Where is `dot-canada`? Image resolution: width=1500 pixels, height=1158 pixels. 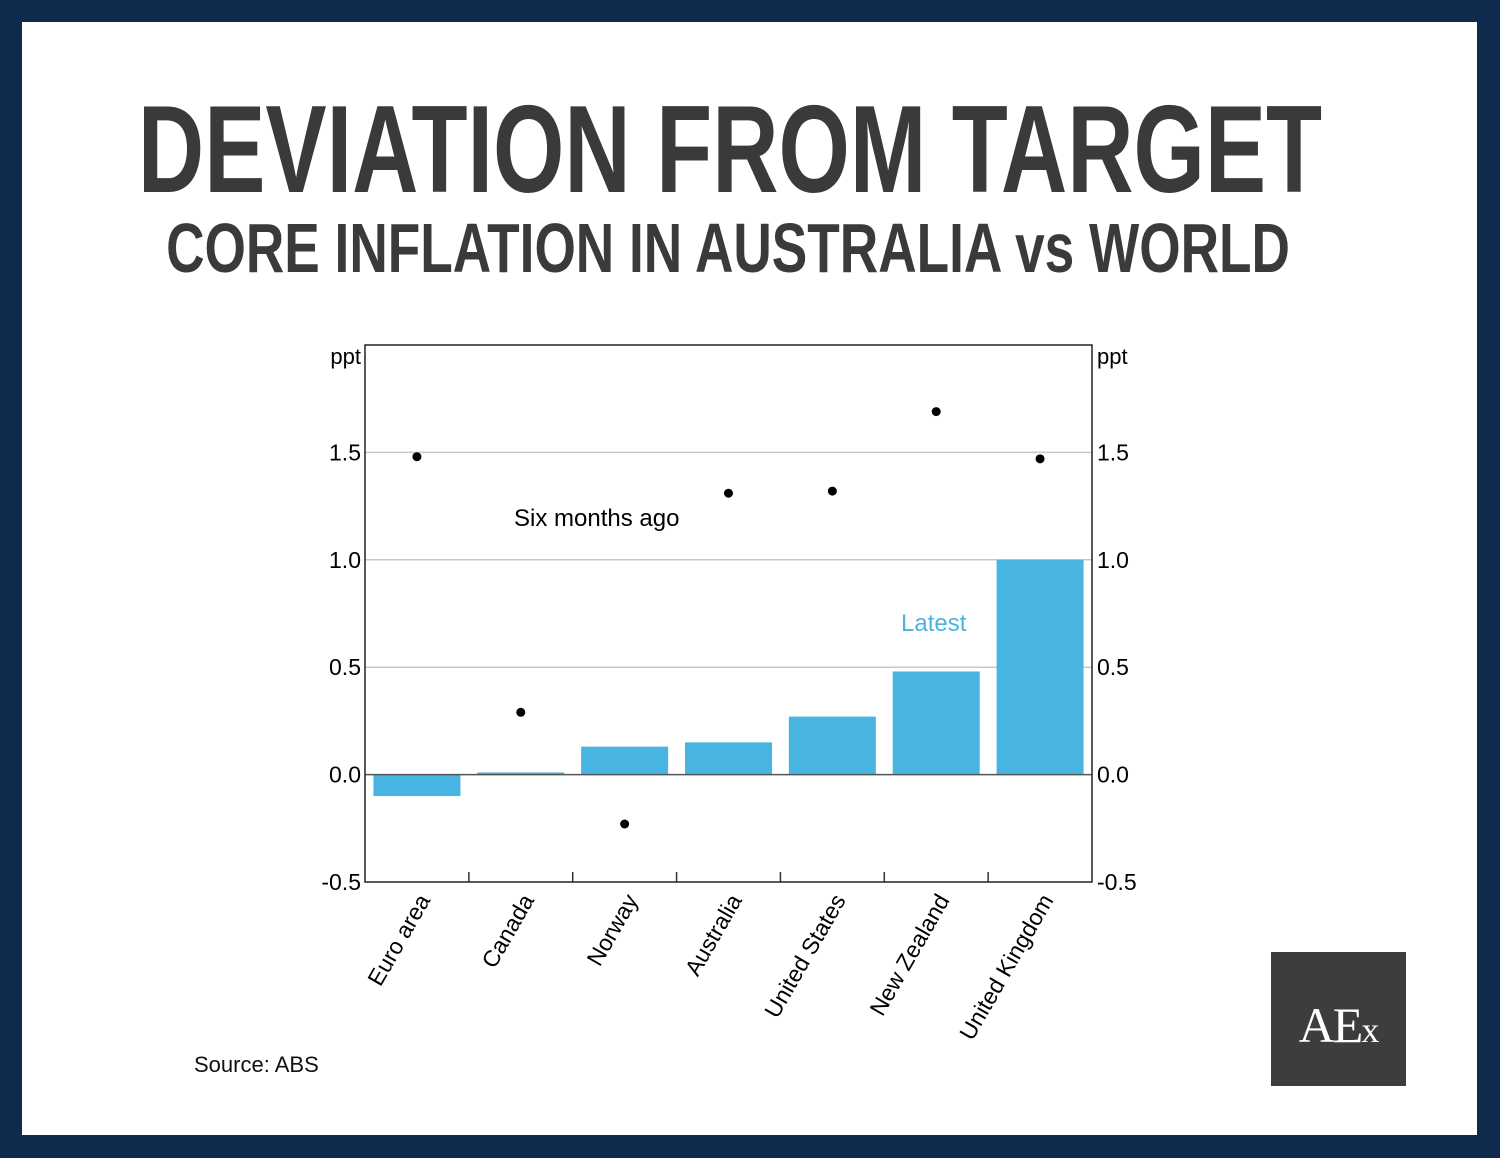
dot-canada is located at coordinates (521, 712).